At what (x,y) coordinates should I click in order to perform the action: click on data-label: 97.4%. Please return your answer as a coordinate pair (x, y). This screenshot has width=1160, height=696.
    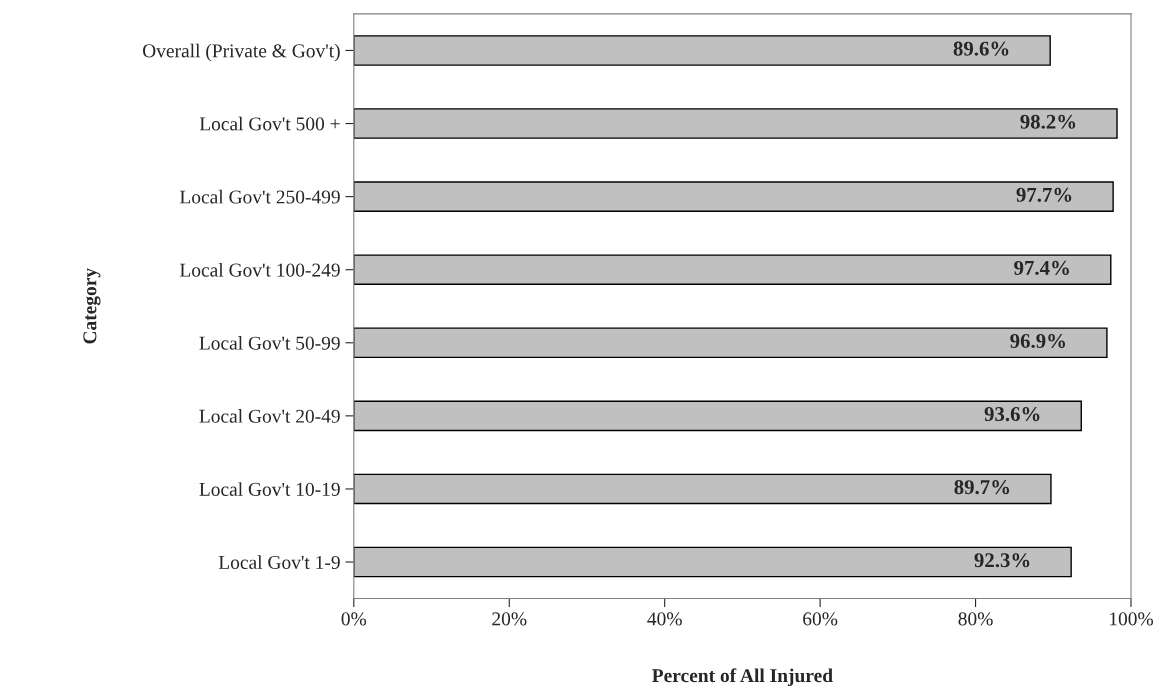
    Looking at the image, I should click on (1041, 268).